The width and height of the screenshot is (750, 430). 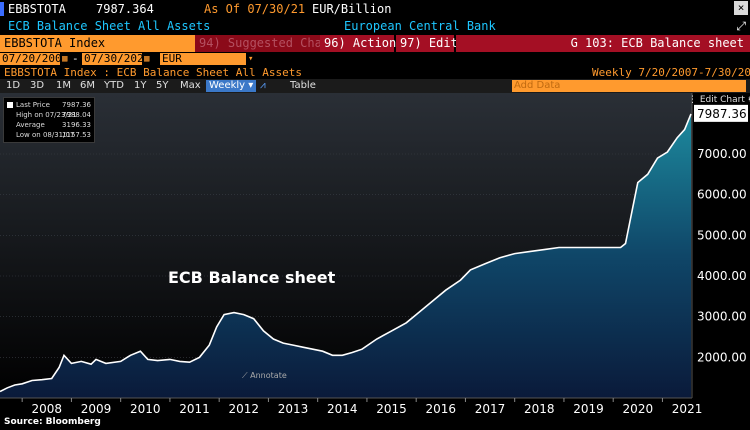 What do you see at coordinates (375, 59) in the screenshot?
I see `date-range-bar: 07/20/2007 ▦ - 07/30/2021 ▦ EUR ▾` at bounding box center [375, 59].